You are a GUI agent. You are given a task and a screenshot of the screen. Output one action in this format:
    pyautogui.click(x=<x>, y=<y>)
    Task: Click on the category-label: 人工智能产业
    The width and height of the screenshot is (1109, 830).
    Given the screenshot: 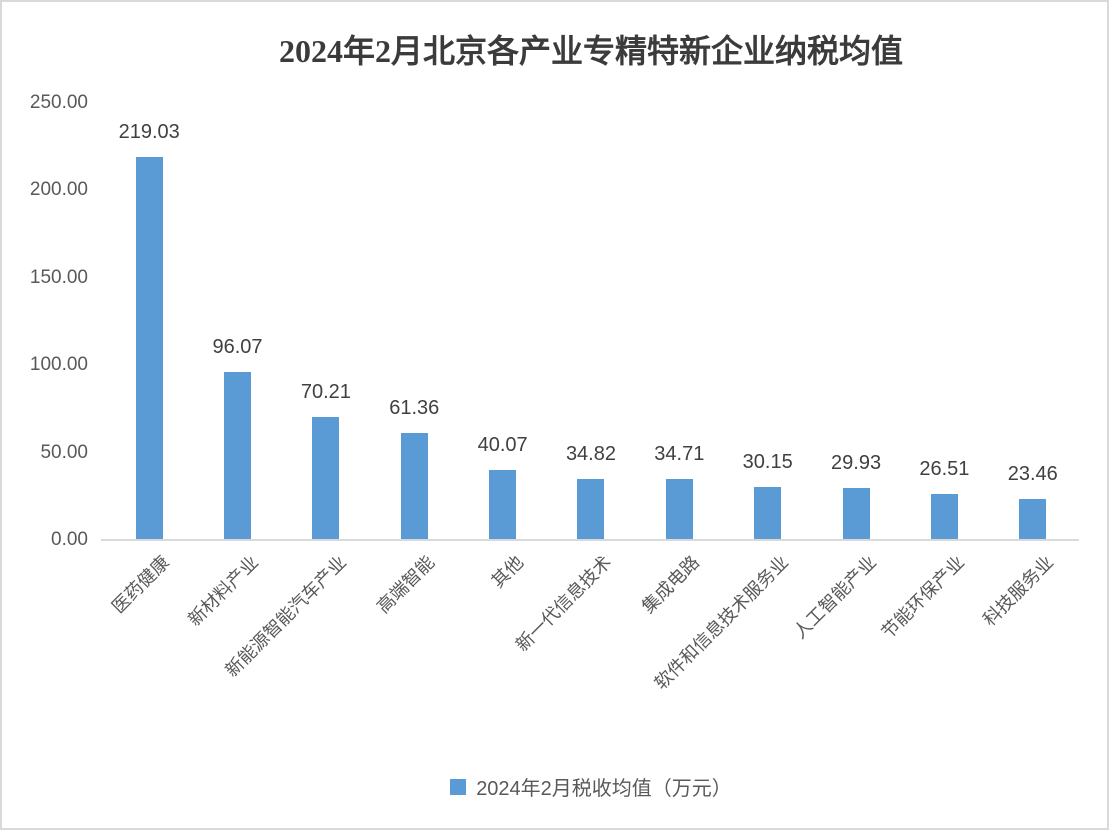 What is the action you would take?
    pyautogui.click(x=835, y=597)
    